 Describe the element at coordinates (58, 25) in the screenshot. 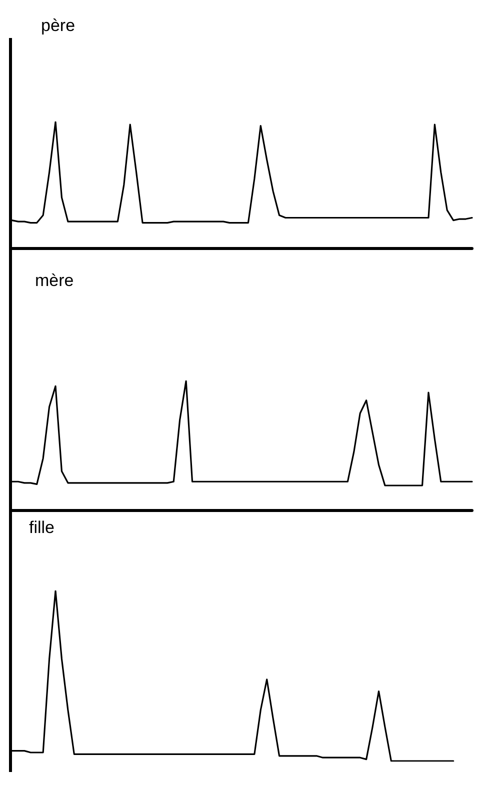

I see `chart-title: père` at that location.